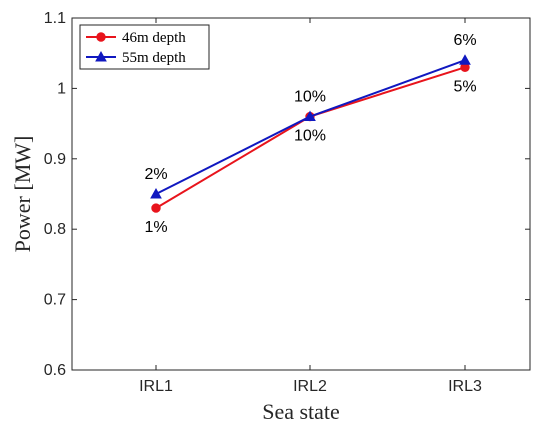  I want to click on y-tick-label: 1.1, so click(55, 18).